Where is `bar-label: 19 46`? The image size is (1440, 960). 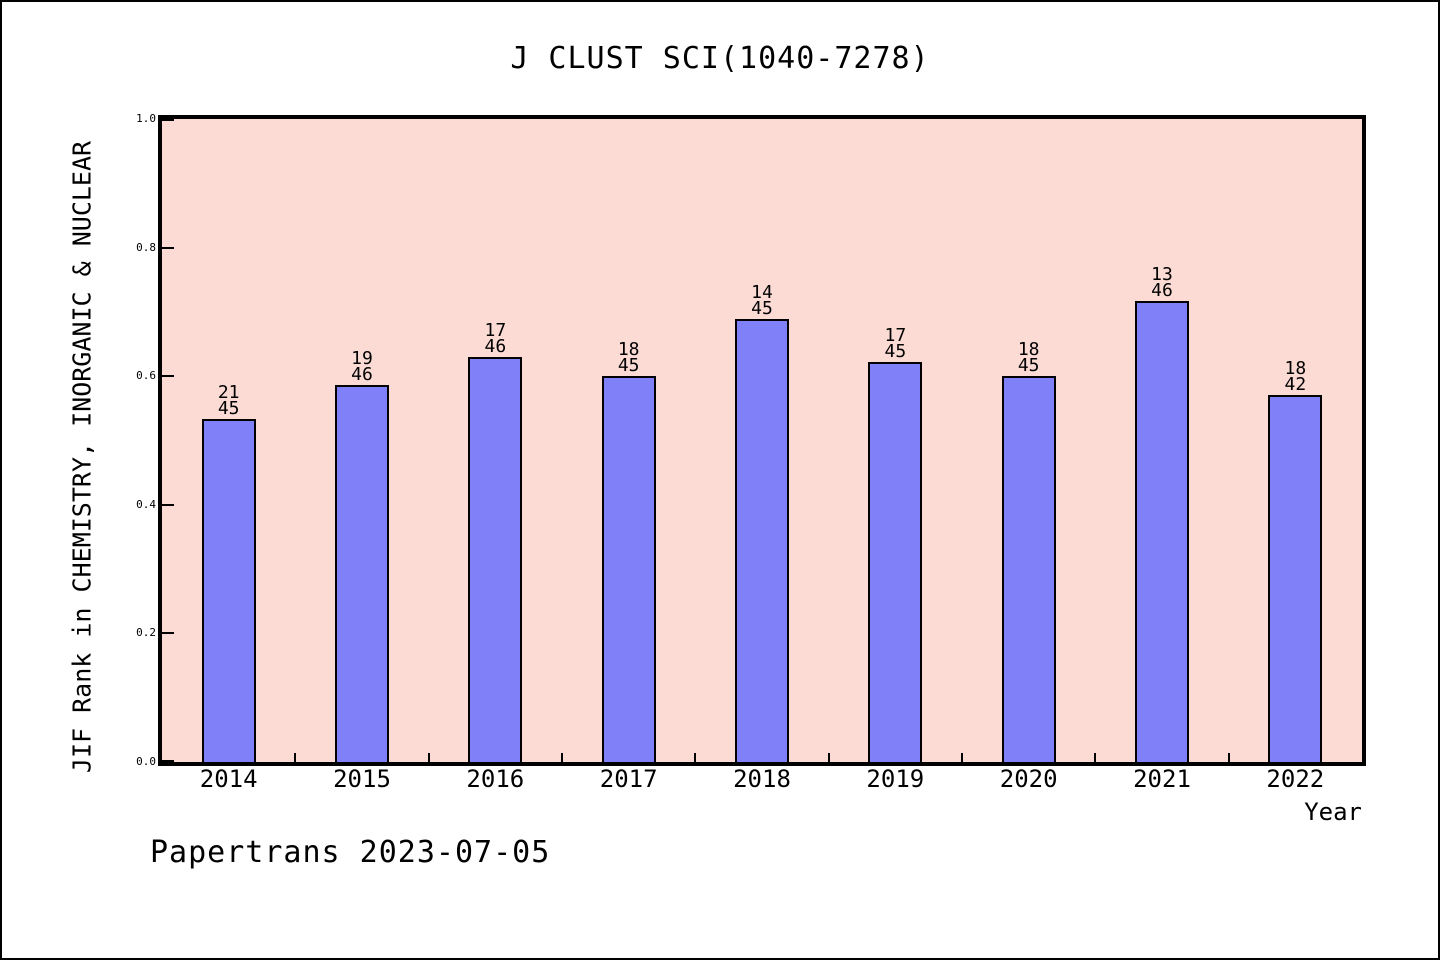
bar-label: 19 46 is located at coordinates (362, 366).